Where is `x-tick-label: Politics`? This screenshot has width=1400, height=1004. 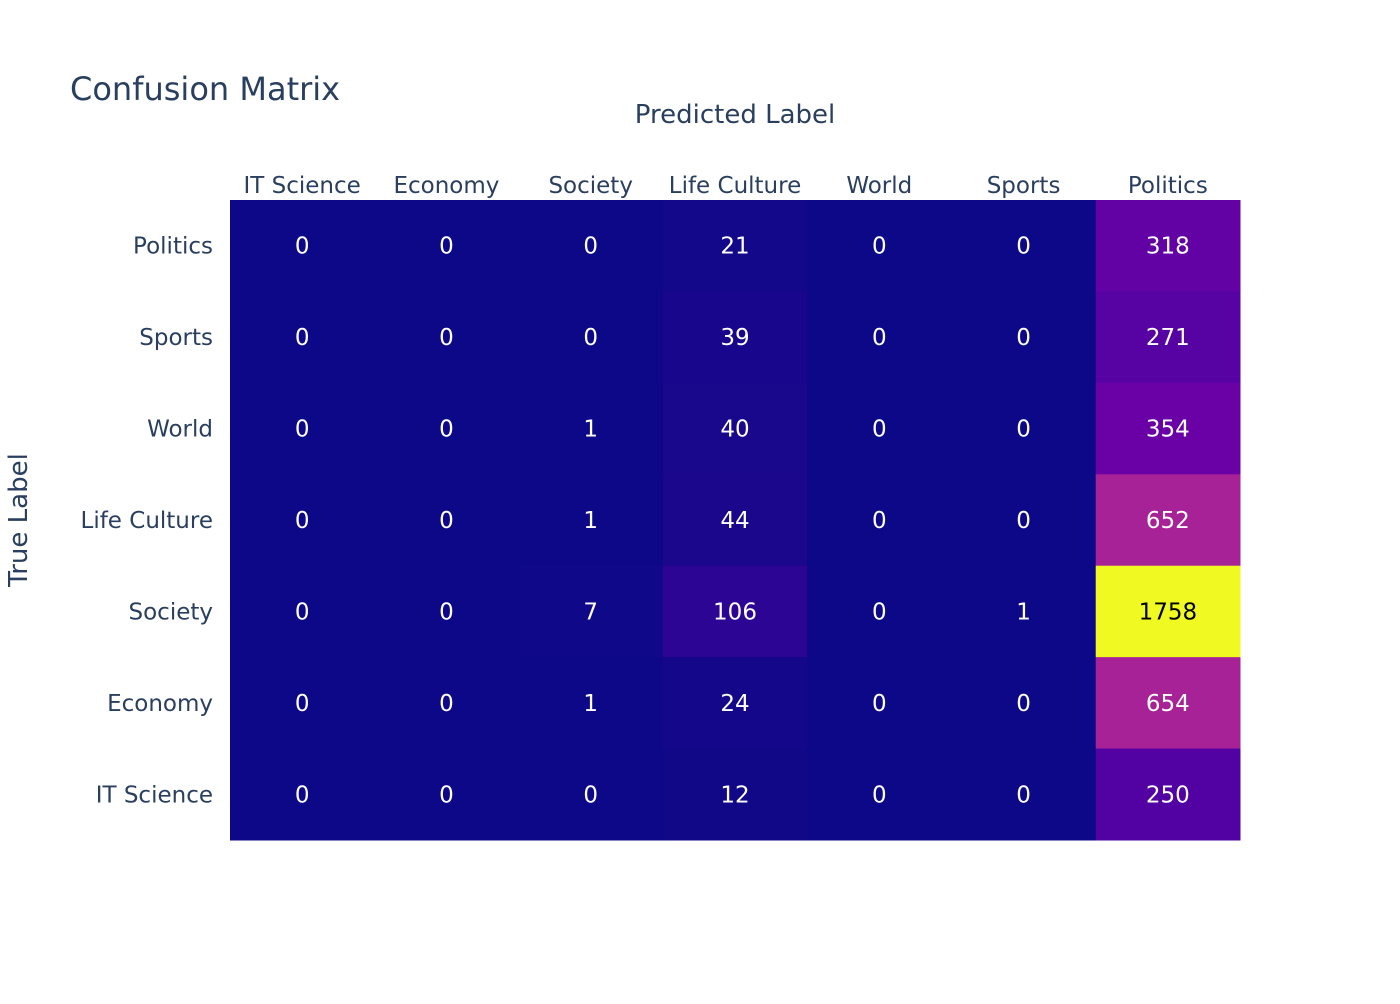 x-tick-label: Politics is located at coordinates (1168, 186).